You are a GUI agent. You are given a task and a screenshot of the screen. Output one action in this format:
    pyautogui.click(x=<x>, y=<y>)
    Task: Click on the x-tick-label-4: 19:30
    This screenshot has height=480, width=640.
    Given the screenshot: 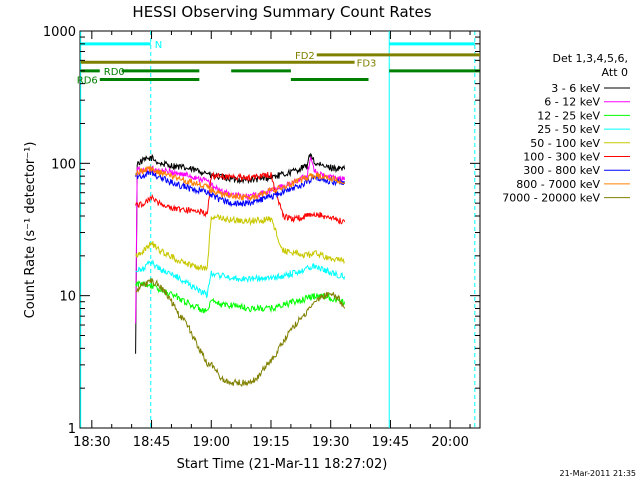 What is the action you would take?
    pyautogui.click(x=330, y=442)
    